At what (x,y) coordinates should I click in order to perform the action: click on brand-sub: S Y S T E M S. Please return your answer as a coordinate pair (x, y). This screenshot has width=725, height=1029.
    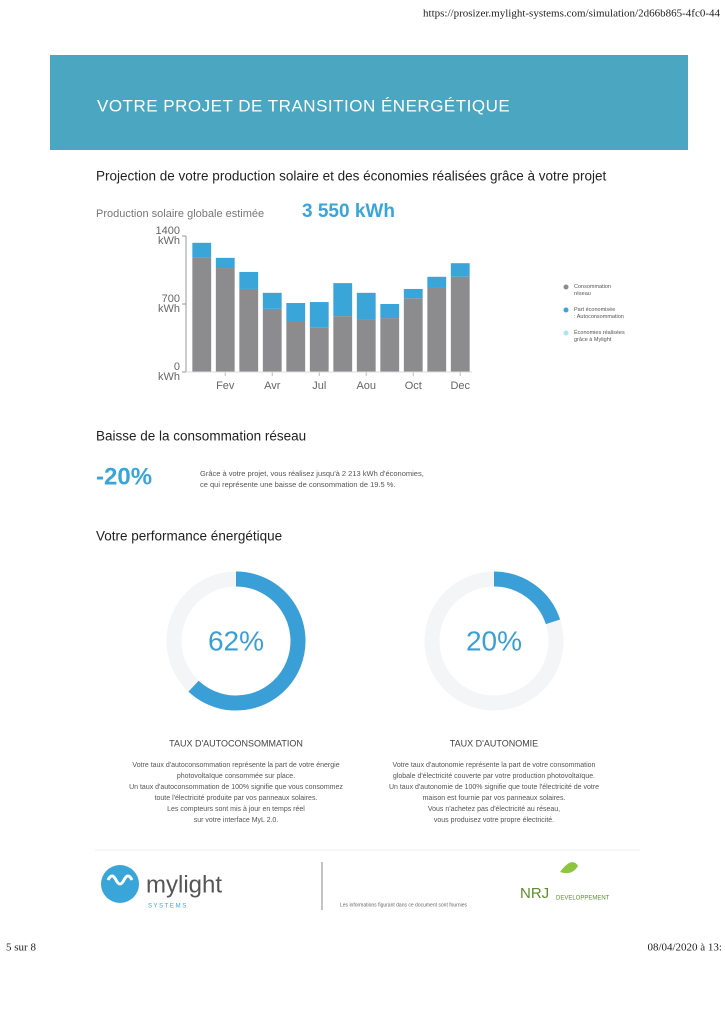
    Looking at the image, I should click on (167, 907).